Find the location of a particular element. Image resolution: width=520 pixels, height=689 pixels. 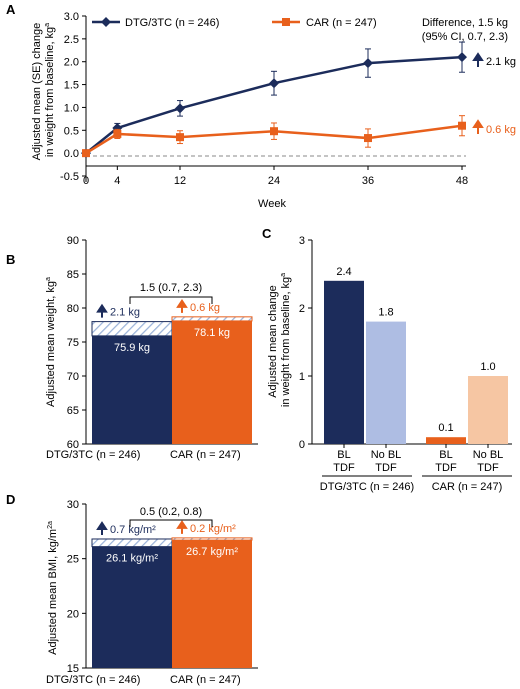

panel-c-y-axis-label-line1: Adjusted mean change is located at coordinates (273, 341).